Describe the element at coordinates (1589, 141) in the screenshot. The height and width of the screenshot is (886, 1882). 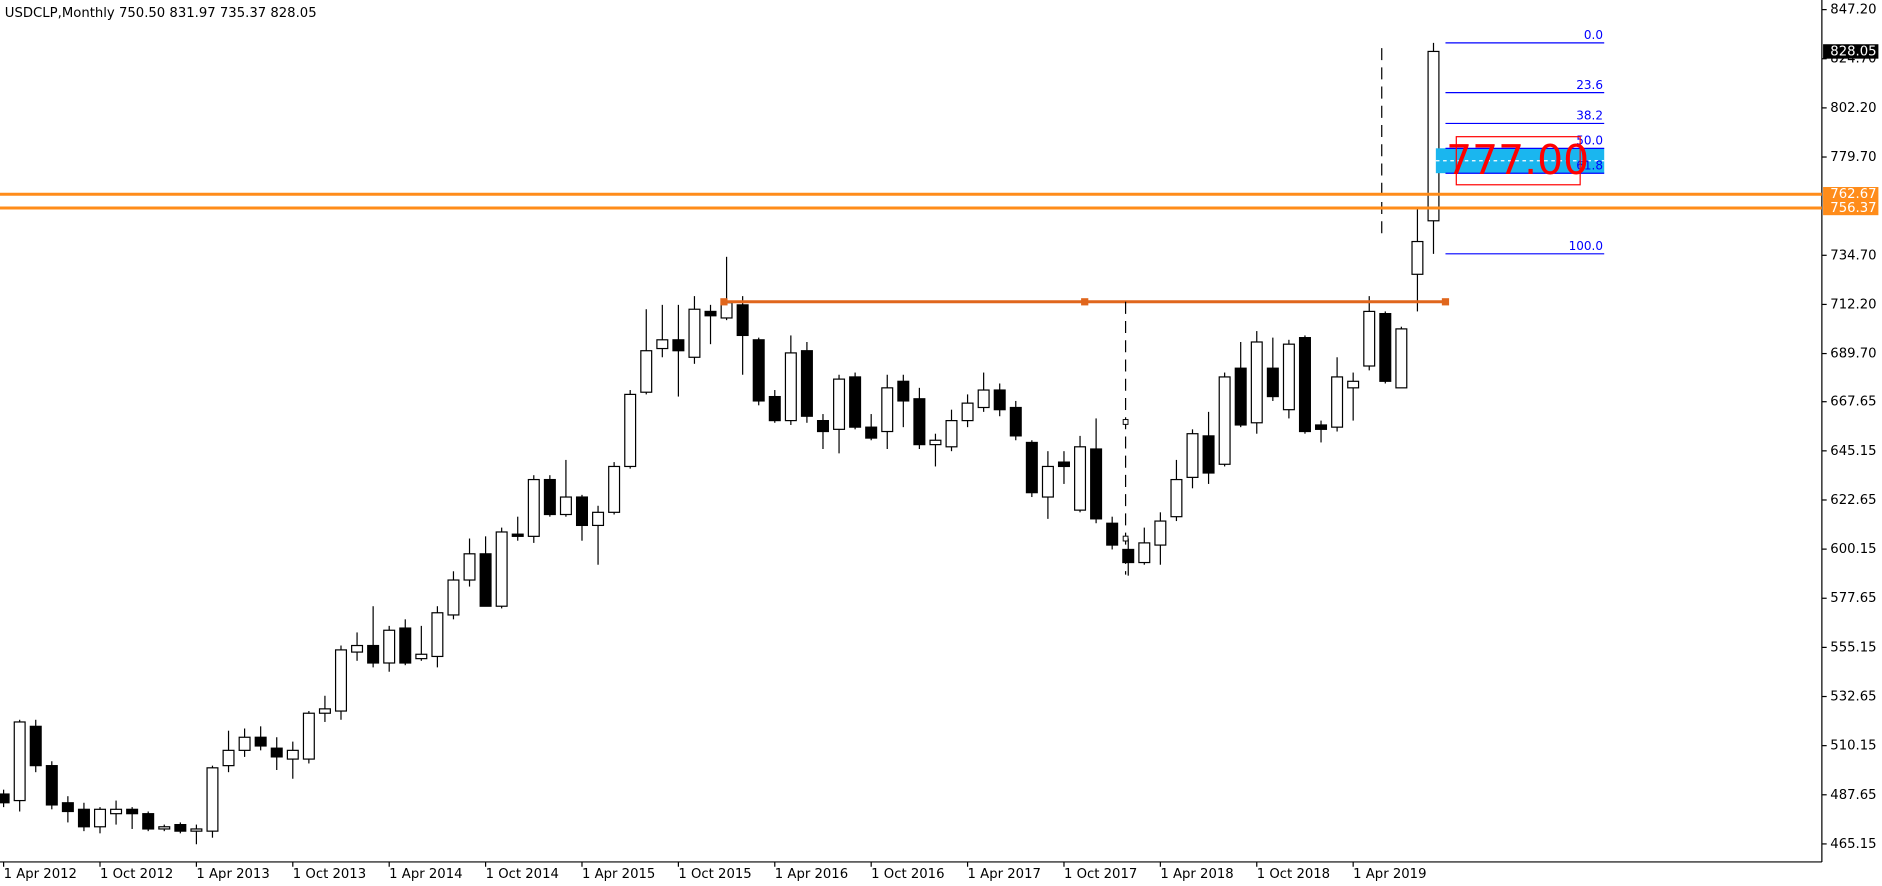
I see `fib-label: 50.0` at that location.